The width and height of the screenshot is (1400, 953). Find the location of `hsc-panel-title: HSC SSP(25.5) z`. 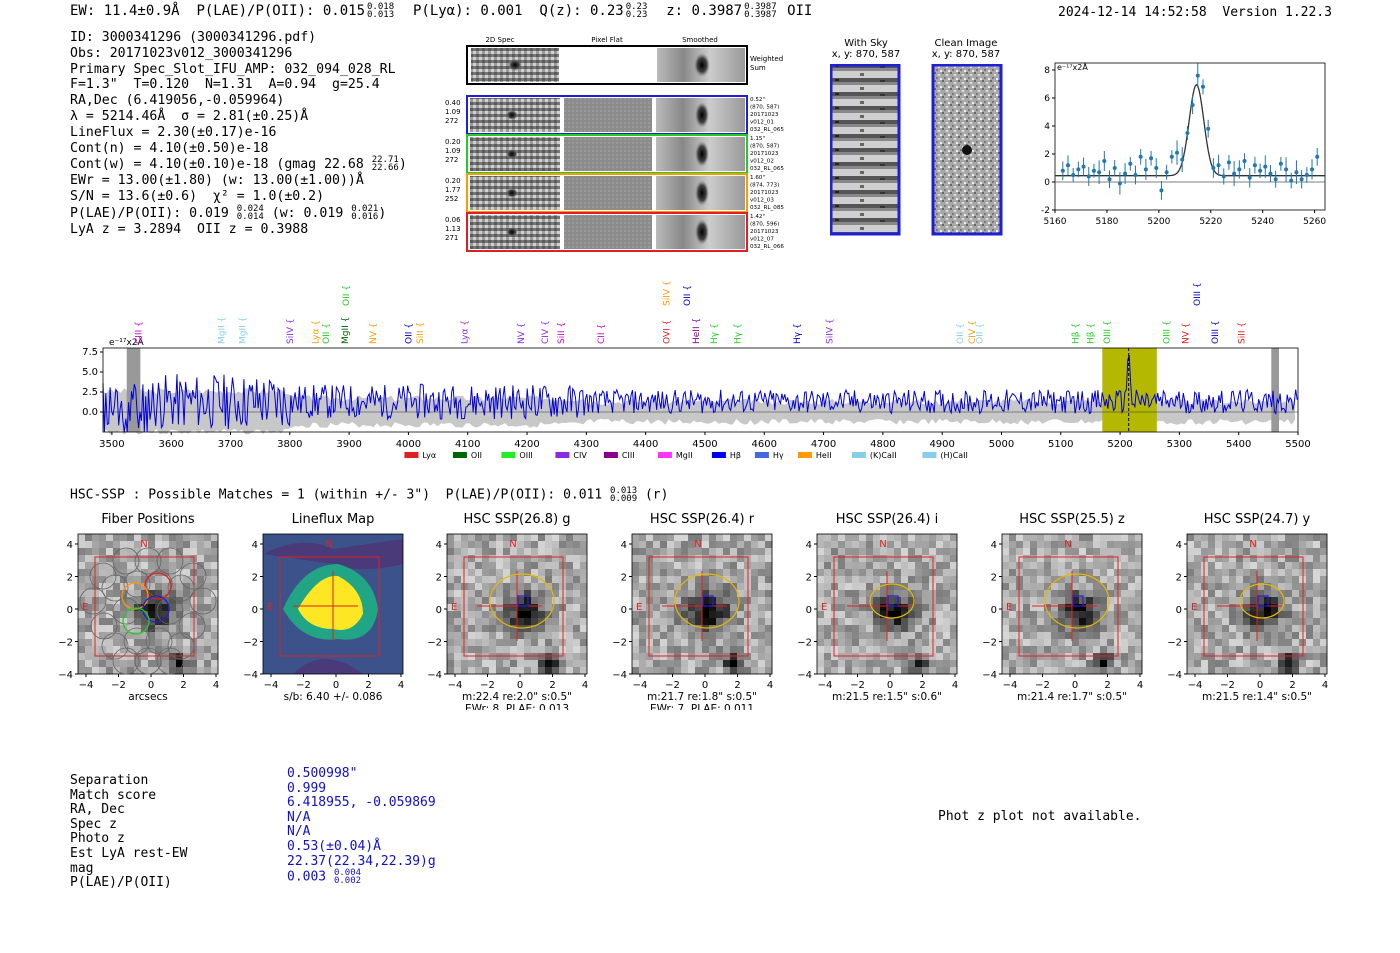

hsc-panel-title: HSC SSP(25.5) z is located at coordinates (1072, 519).